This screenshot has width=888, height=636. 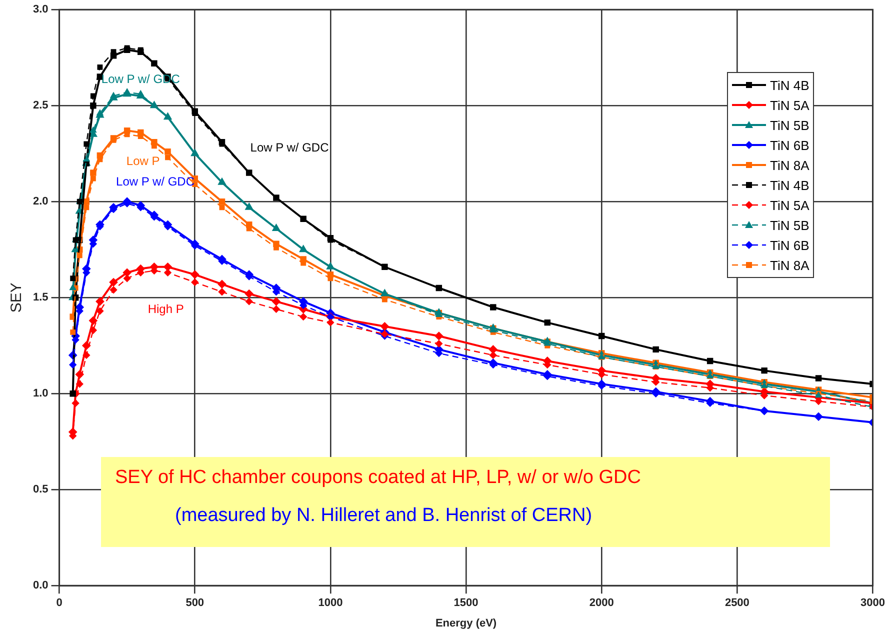 What do you see at coordinates (143, 161) in the screenshot?
I see `annotation: Low P` at bounding box center [143, 161].